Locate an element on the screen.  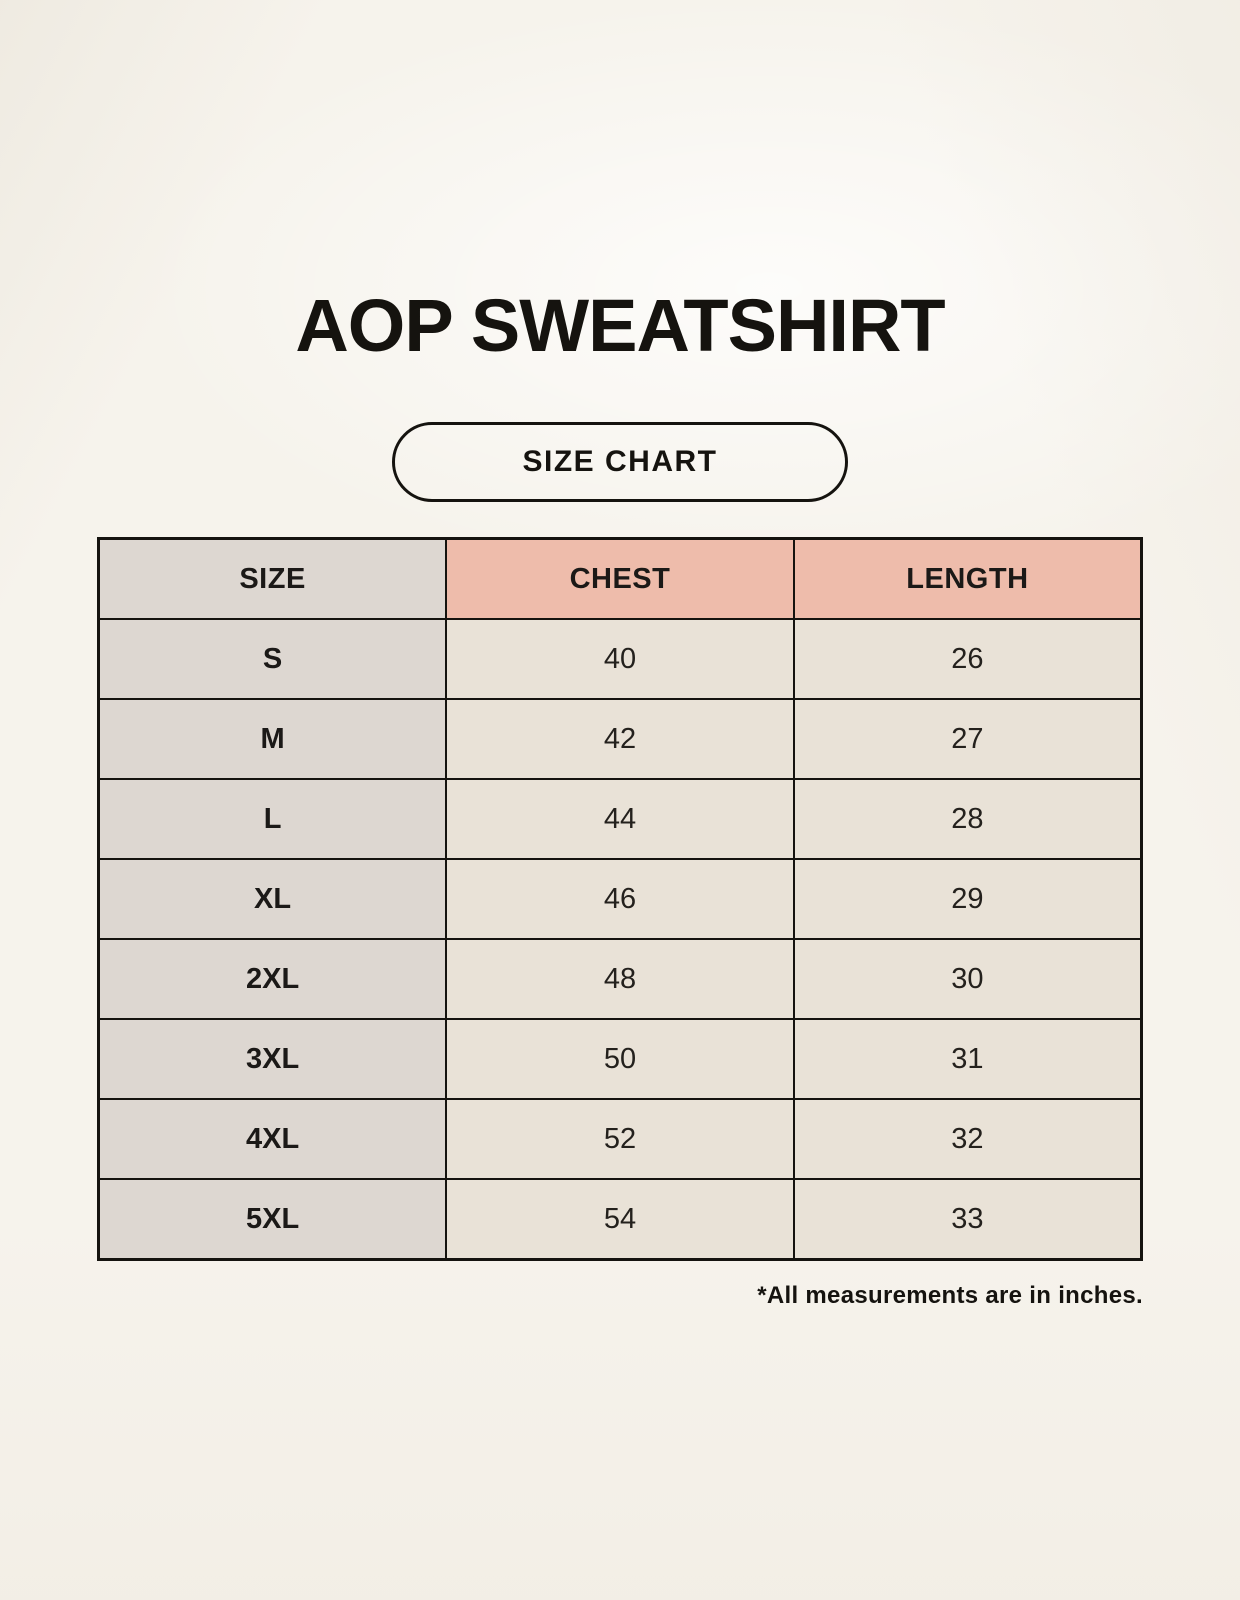
chest-cell: 46 is located at coordinates (620, 899).